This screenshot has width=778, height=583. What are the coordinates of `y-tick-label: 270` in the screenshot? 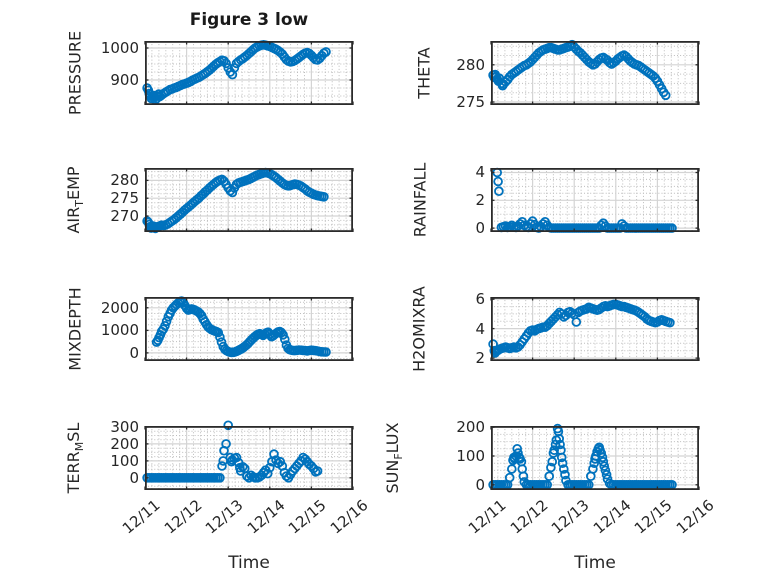 It's located at (124, 216).